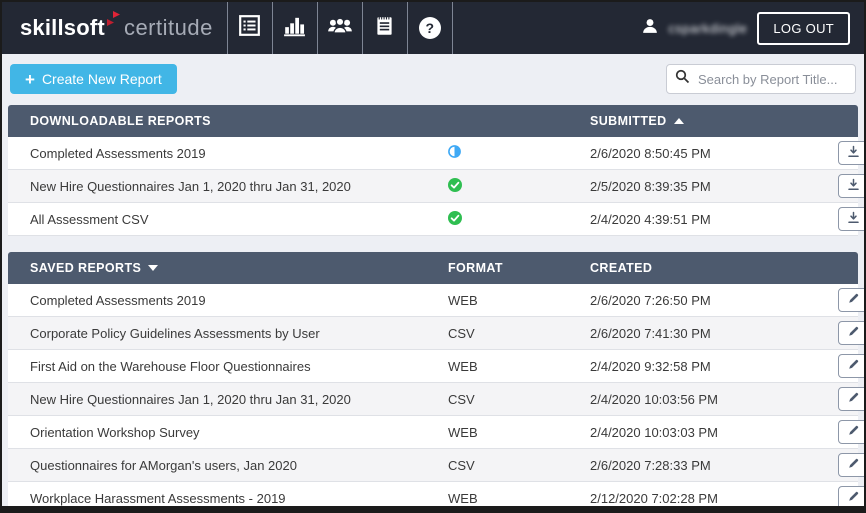 The width and height of the screenshot is (866, 513). I want to click on nav-users, so click(339, 28).